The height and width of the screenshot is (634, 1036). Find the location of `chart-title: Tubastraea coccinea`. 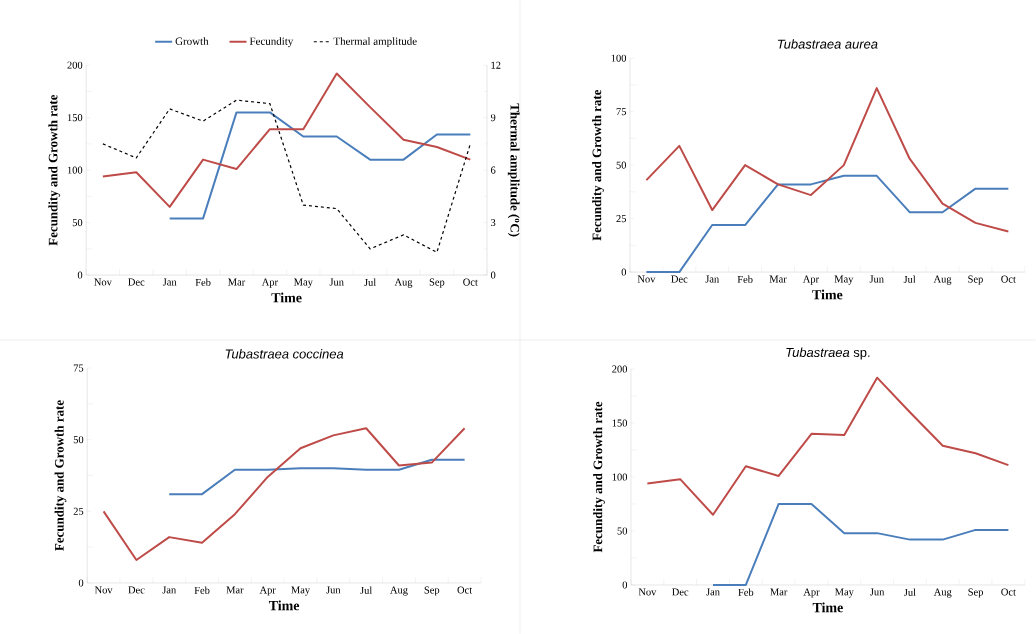

chart-title: Tubastraea coccinea is located at coordinates (284, 353).